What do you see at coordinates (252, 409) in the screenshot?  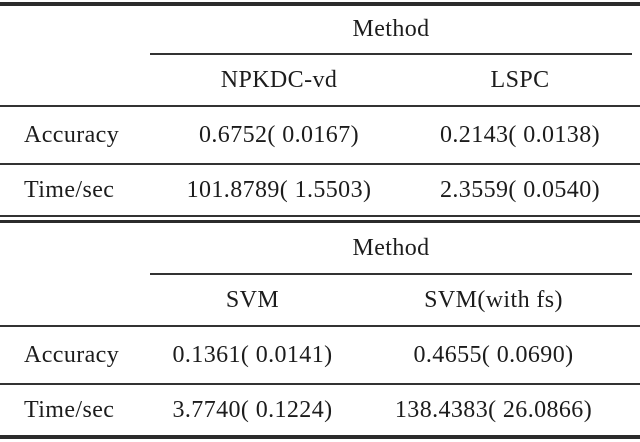 I see `value-time-svm: 3.7740( 0.1224)` at bounding box center [252, 409].